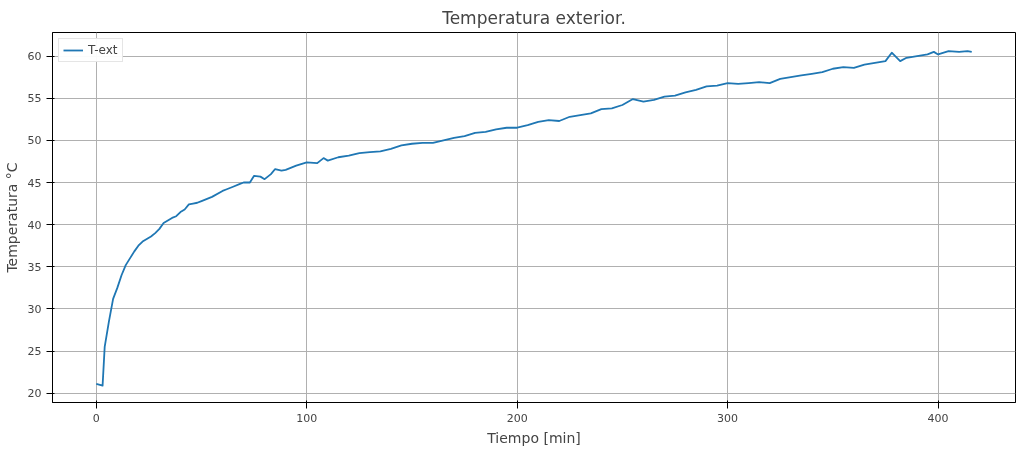 The width and height of the screenshot is (1027, 452). Describe the element at coordinates (938, 418) in the screenshot. I see `x-tick-label: 400` at that location.